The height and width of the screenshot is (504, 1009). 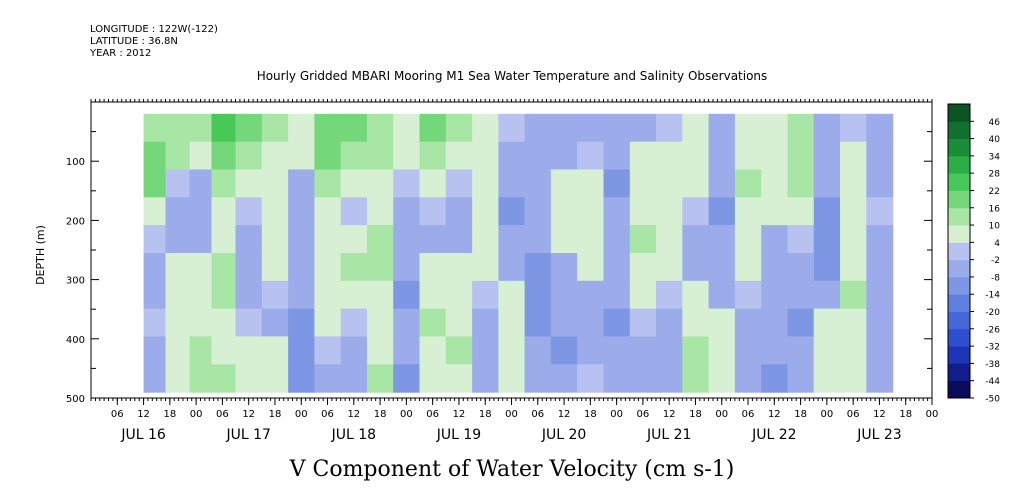 I want to click on colorbar-label: 46, so click(x=995, y=123).